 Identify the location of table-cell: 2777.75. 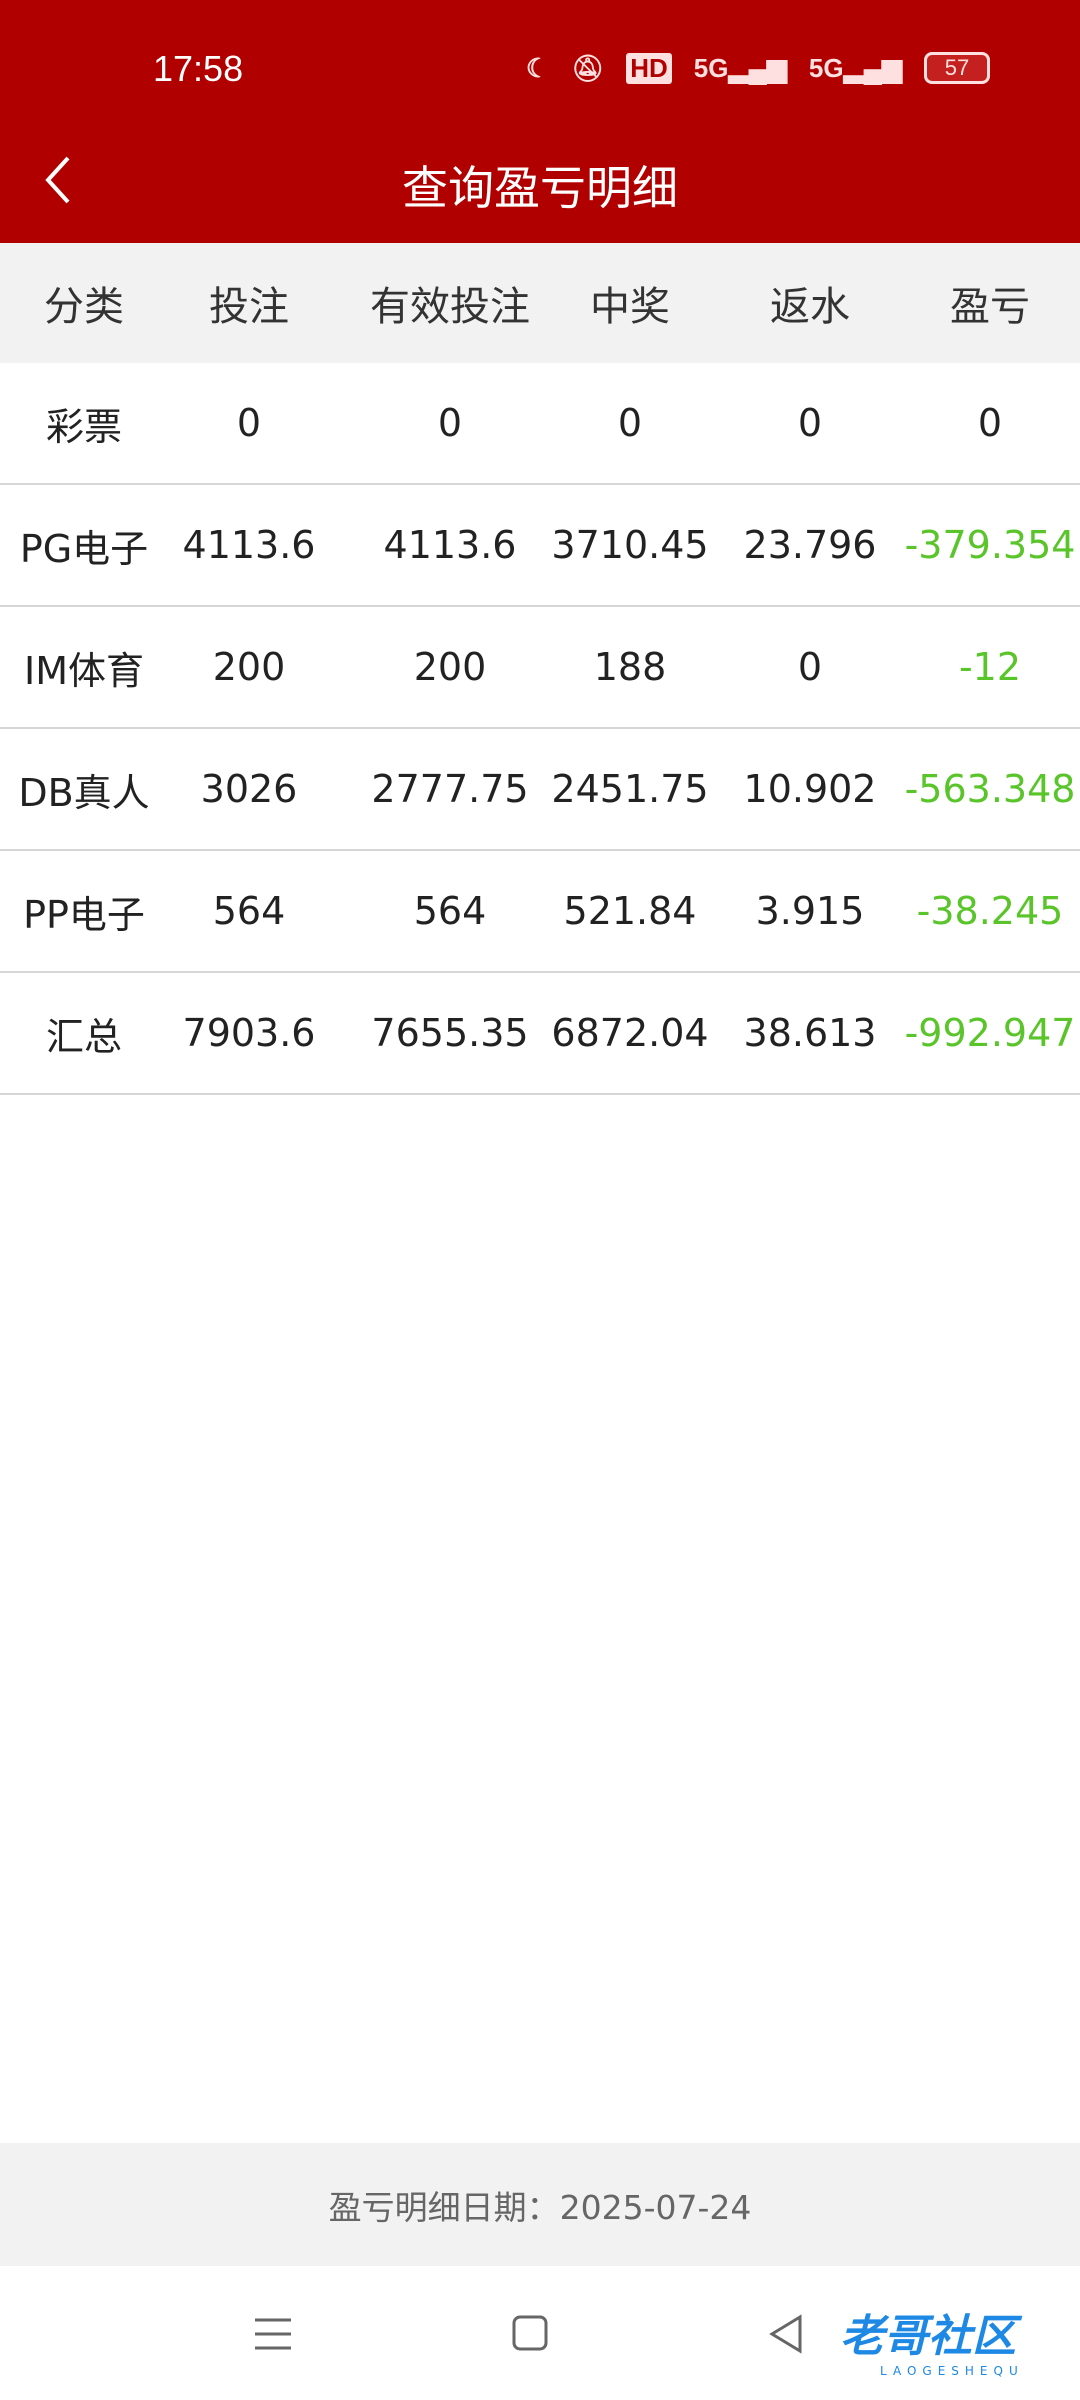
(450, 789).